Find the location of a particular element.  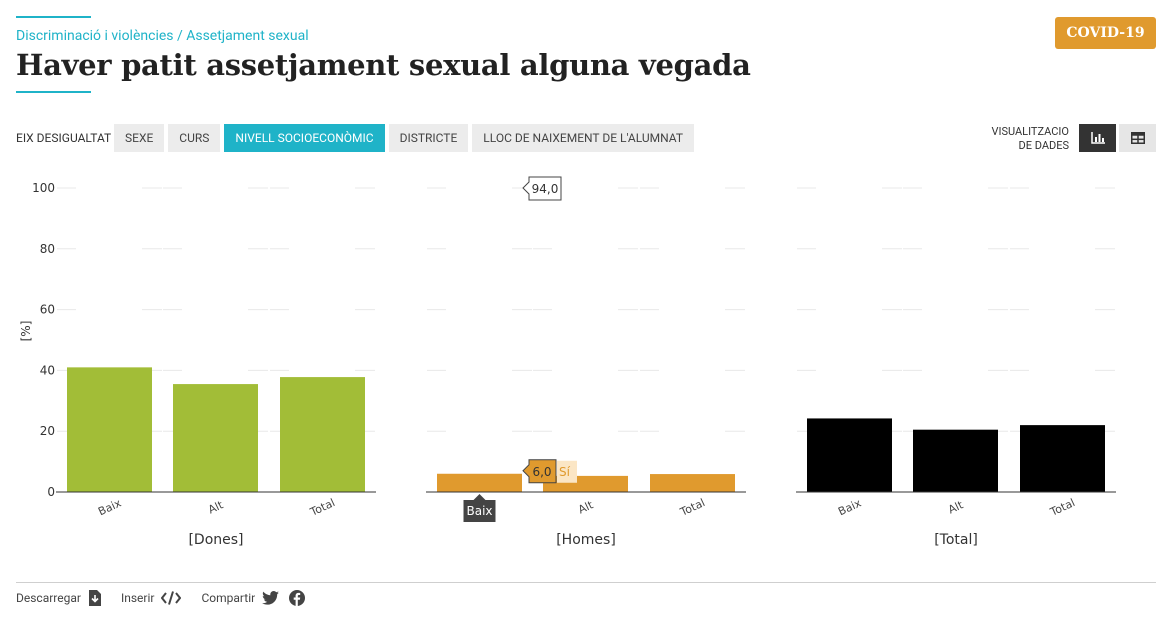

panel-title: [Total] is located at coordinates (956, 540).